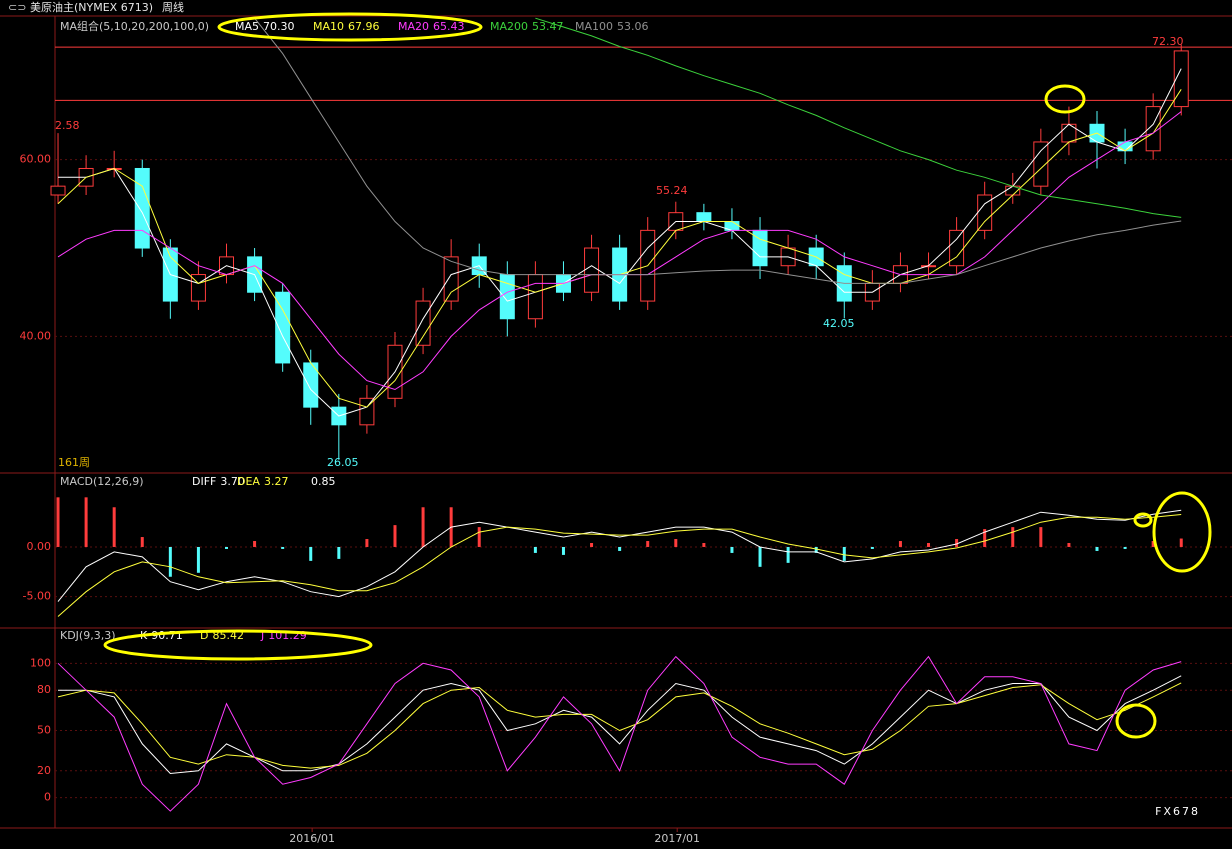 This screenshot has width=1232, height=849. What do you see at coordinates (204, 481) in the screenshot?
I see `legend-name: DIFF` at bounding box center [204, 481].